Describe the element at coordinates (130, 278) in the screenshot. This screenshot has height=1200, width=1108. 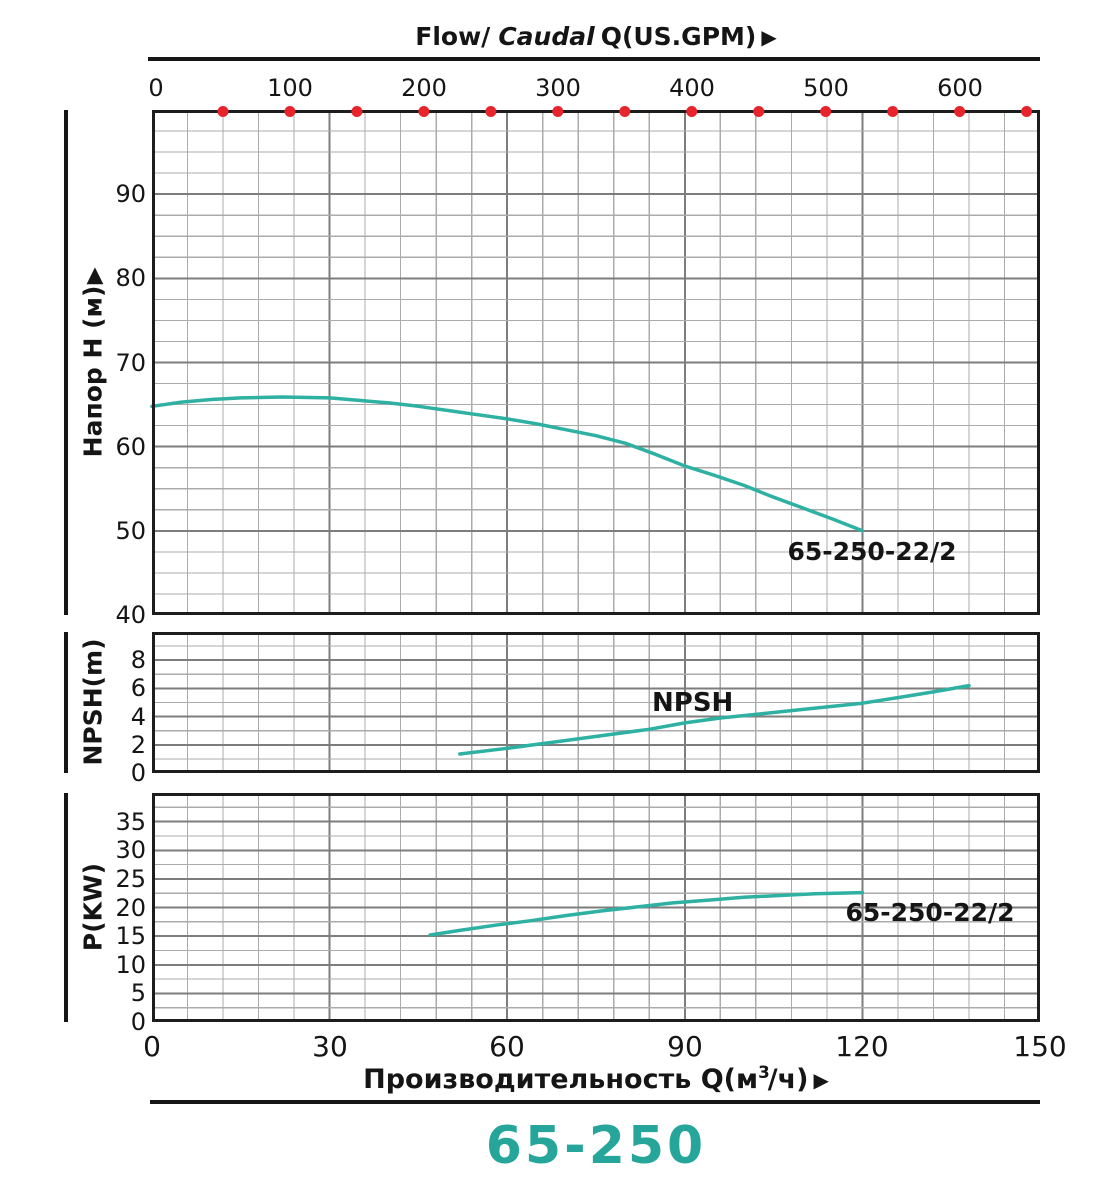
I see `ytick-head-label: 80` at that location.